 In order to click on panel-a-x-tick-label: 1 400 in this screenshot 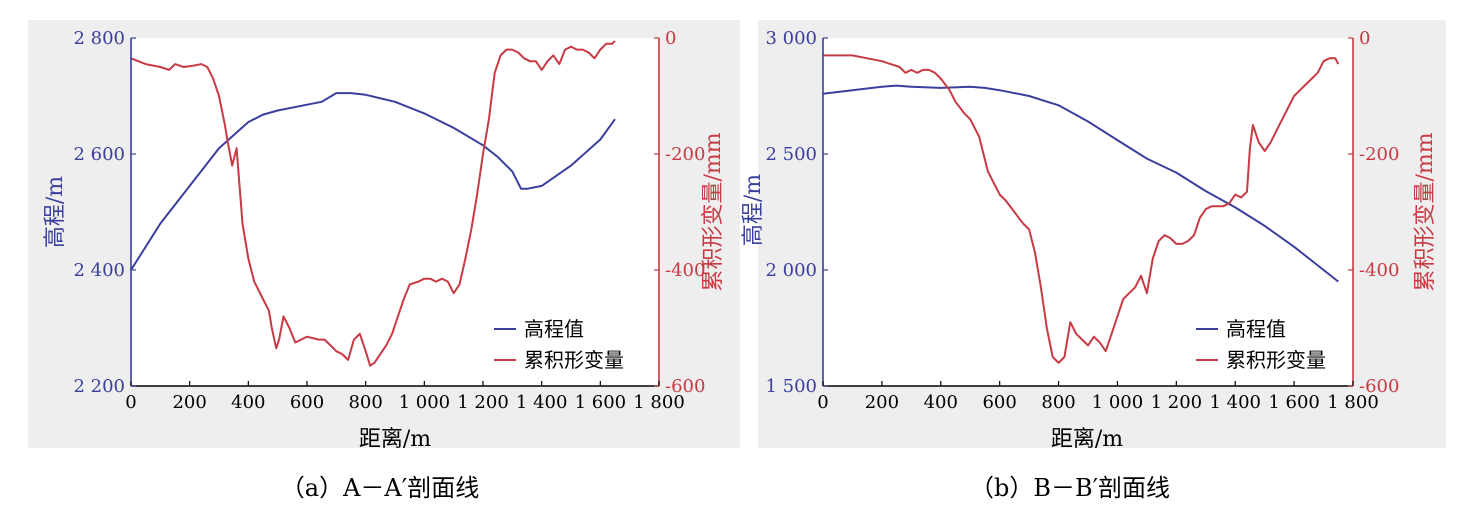, I will do `click(542, 402)`.